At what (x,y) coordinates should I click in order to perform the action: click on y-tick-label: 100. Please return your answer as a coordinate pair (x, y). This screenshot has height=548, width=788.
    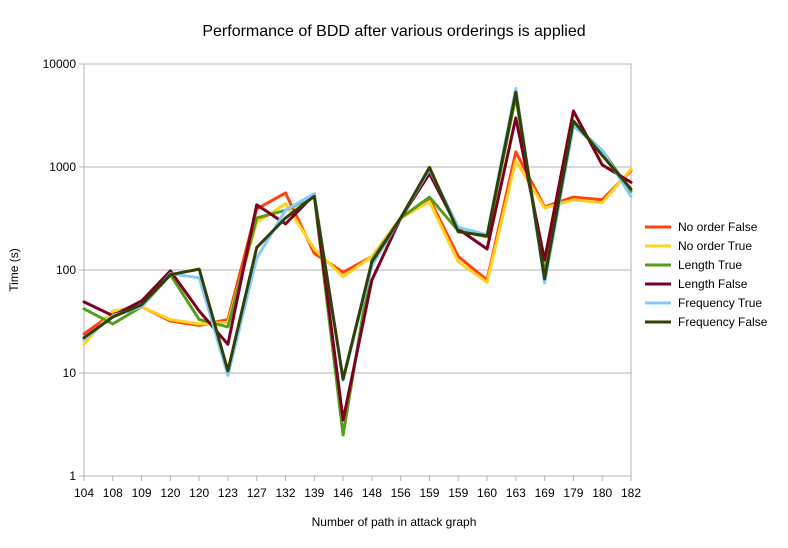
    Looking at the image, I should click on (66, 270).